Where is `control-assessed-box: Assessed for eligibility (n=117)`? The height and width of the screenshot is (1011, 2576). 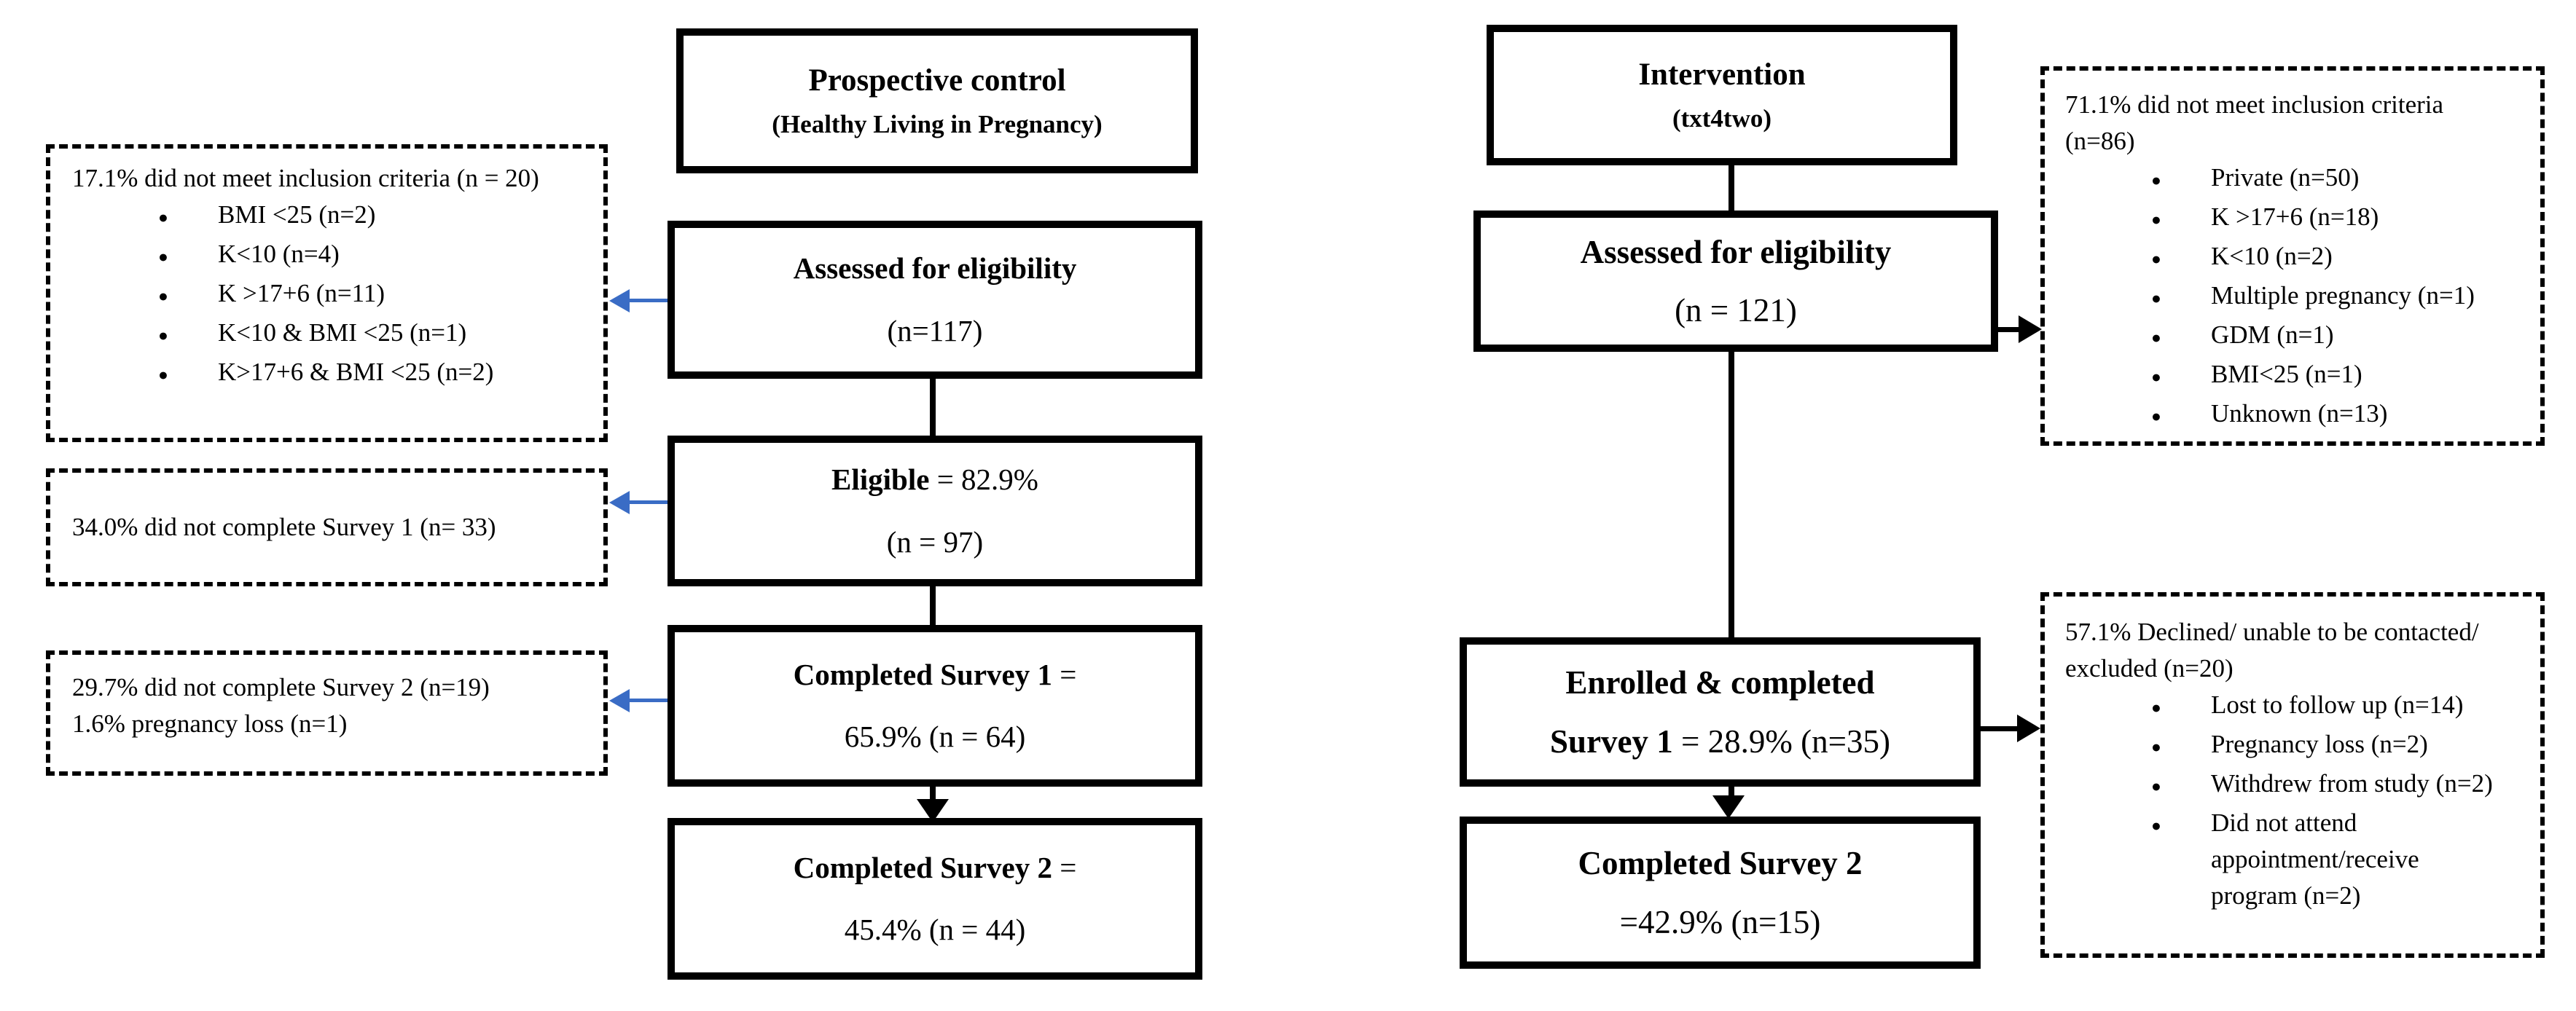
control-assessed-box: Assessed for eligibility (n=117) is located at coordinates (935, 300).